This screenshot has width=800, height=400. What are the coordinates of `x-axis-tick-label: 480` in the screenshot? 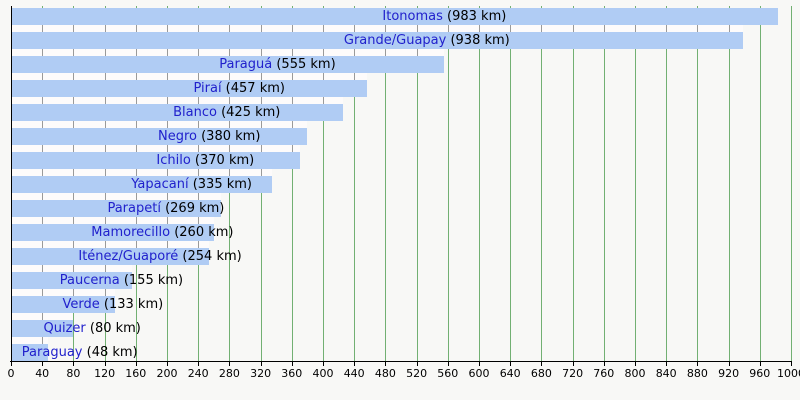 It's located at (385, 373).